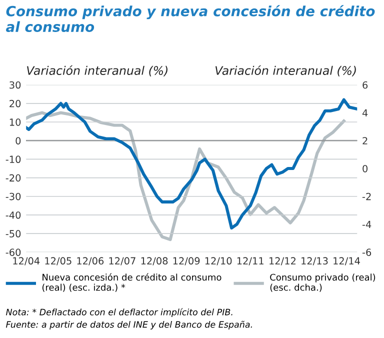 Image resolution: width=384 pixels, height=338 pixels. Describe the element at coordinates (97, 70) in the screenshot. I see `y-axis-title: Variación interanual (%)` at that location.